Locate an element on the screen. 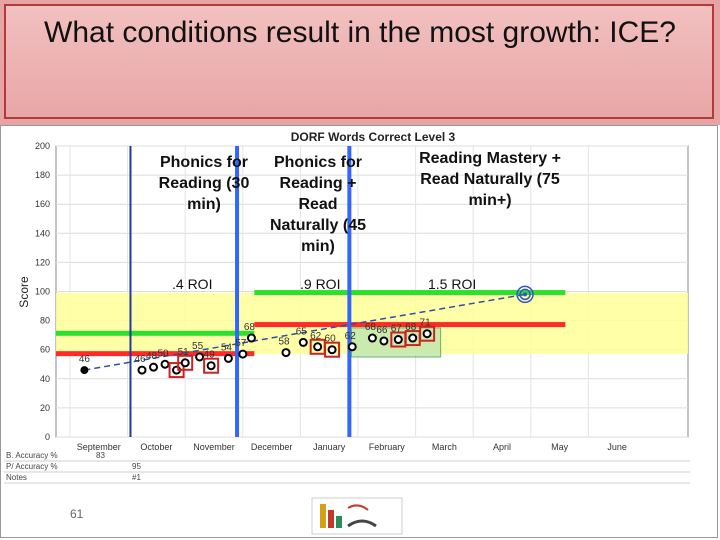 Image resolution: width=720 pixels, height=540 pixels. footer-row-value: #1 is located at coordinates (136, 477).